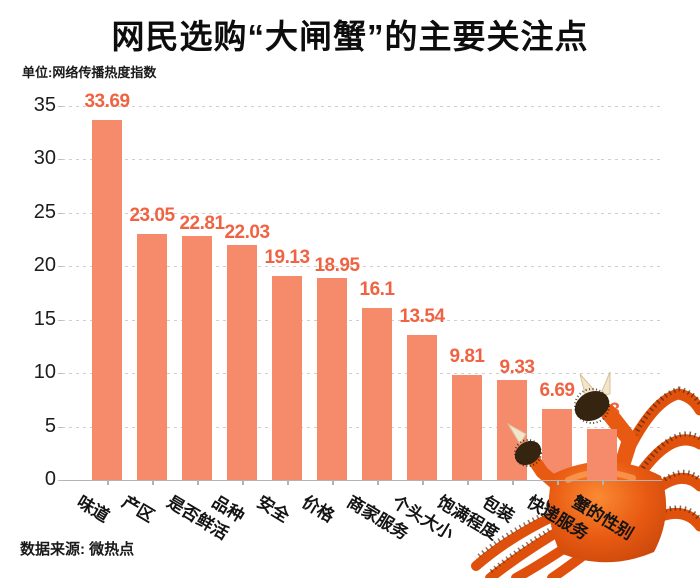  Describe the element at coordinates (202, 224) in the screenshot. I see `value-label-是否鲜活: 22.81` at that location.